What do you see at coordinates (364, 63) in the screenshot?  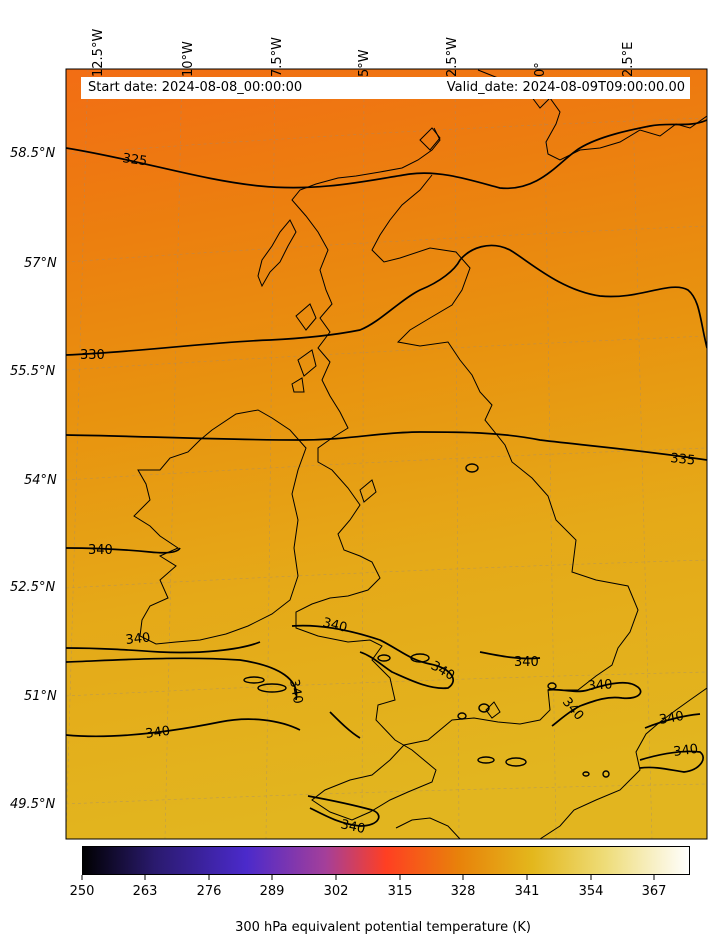 I see `lon-label-5w: 5°W` at bounding box center [364, 63].